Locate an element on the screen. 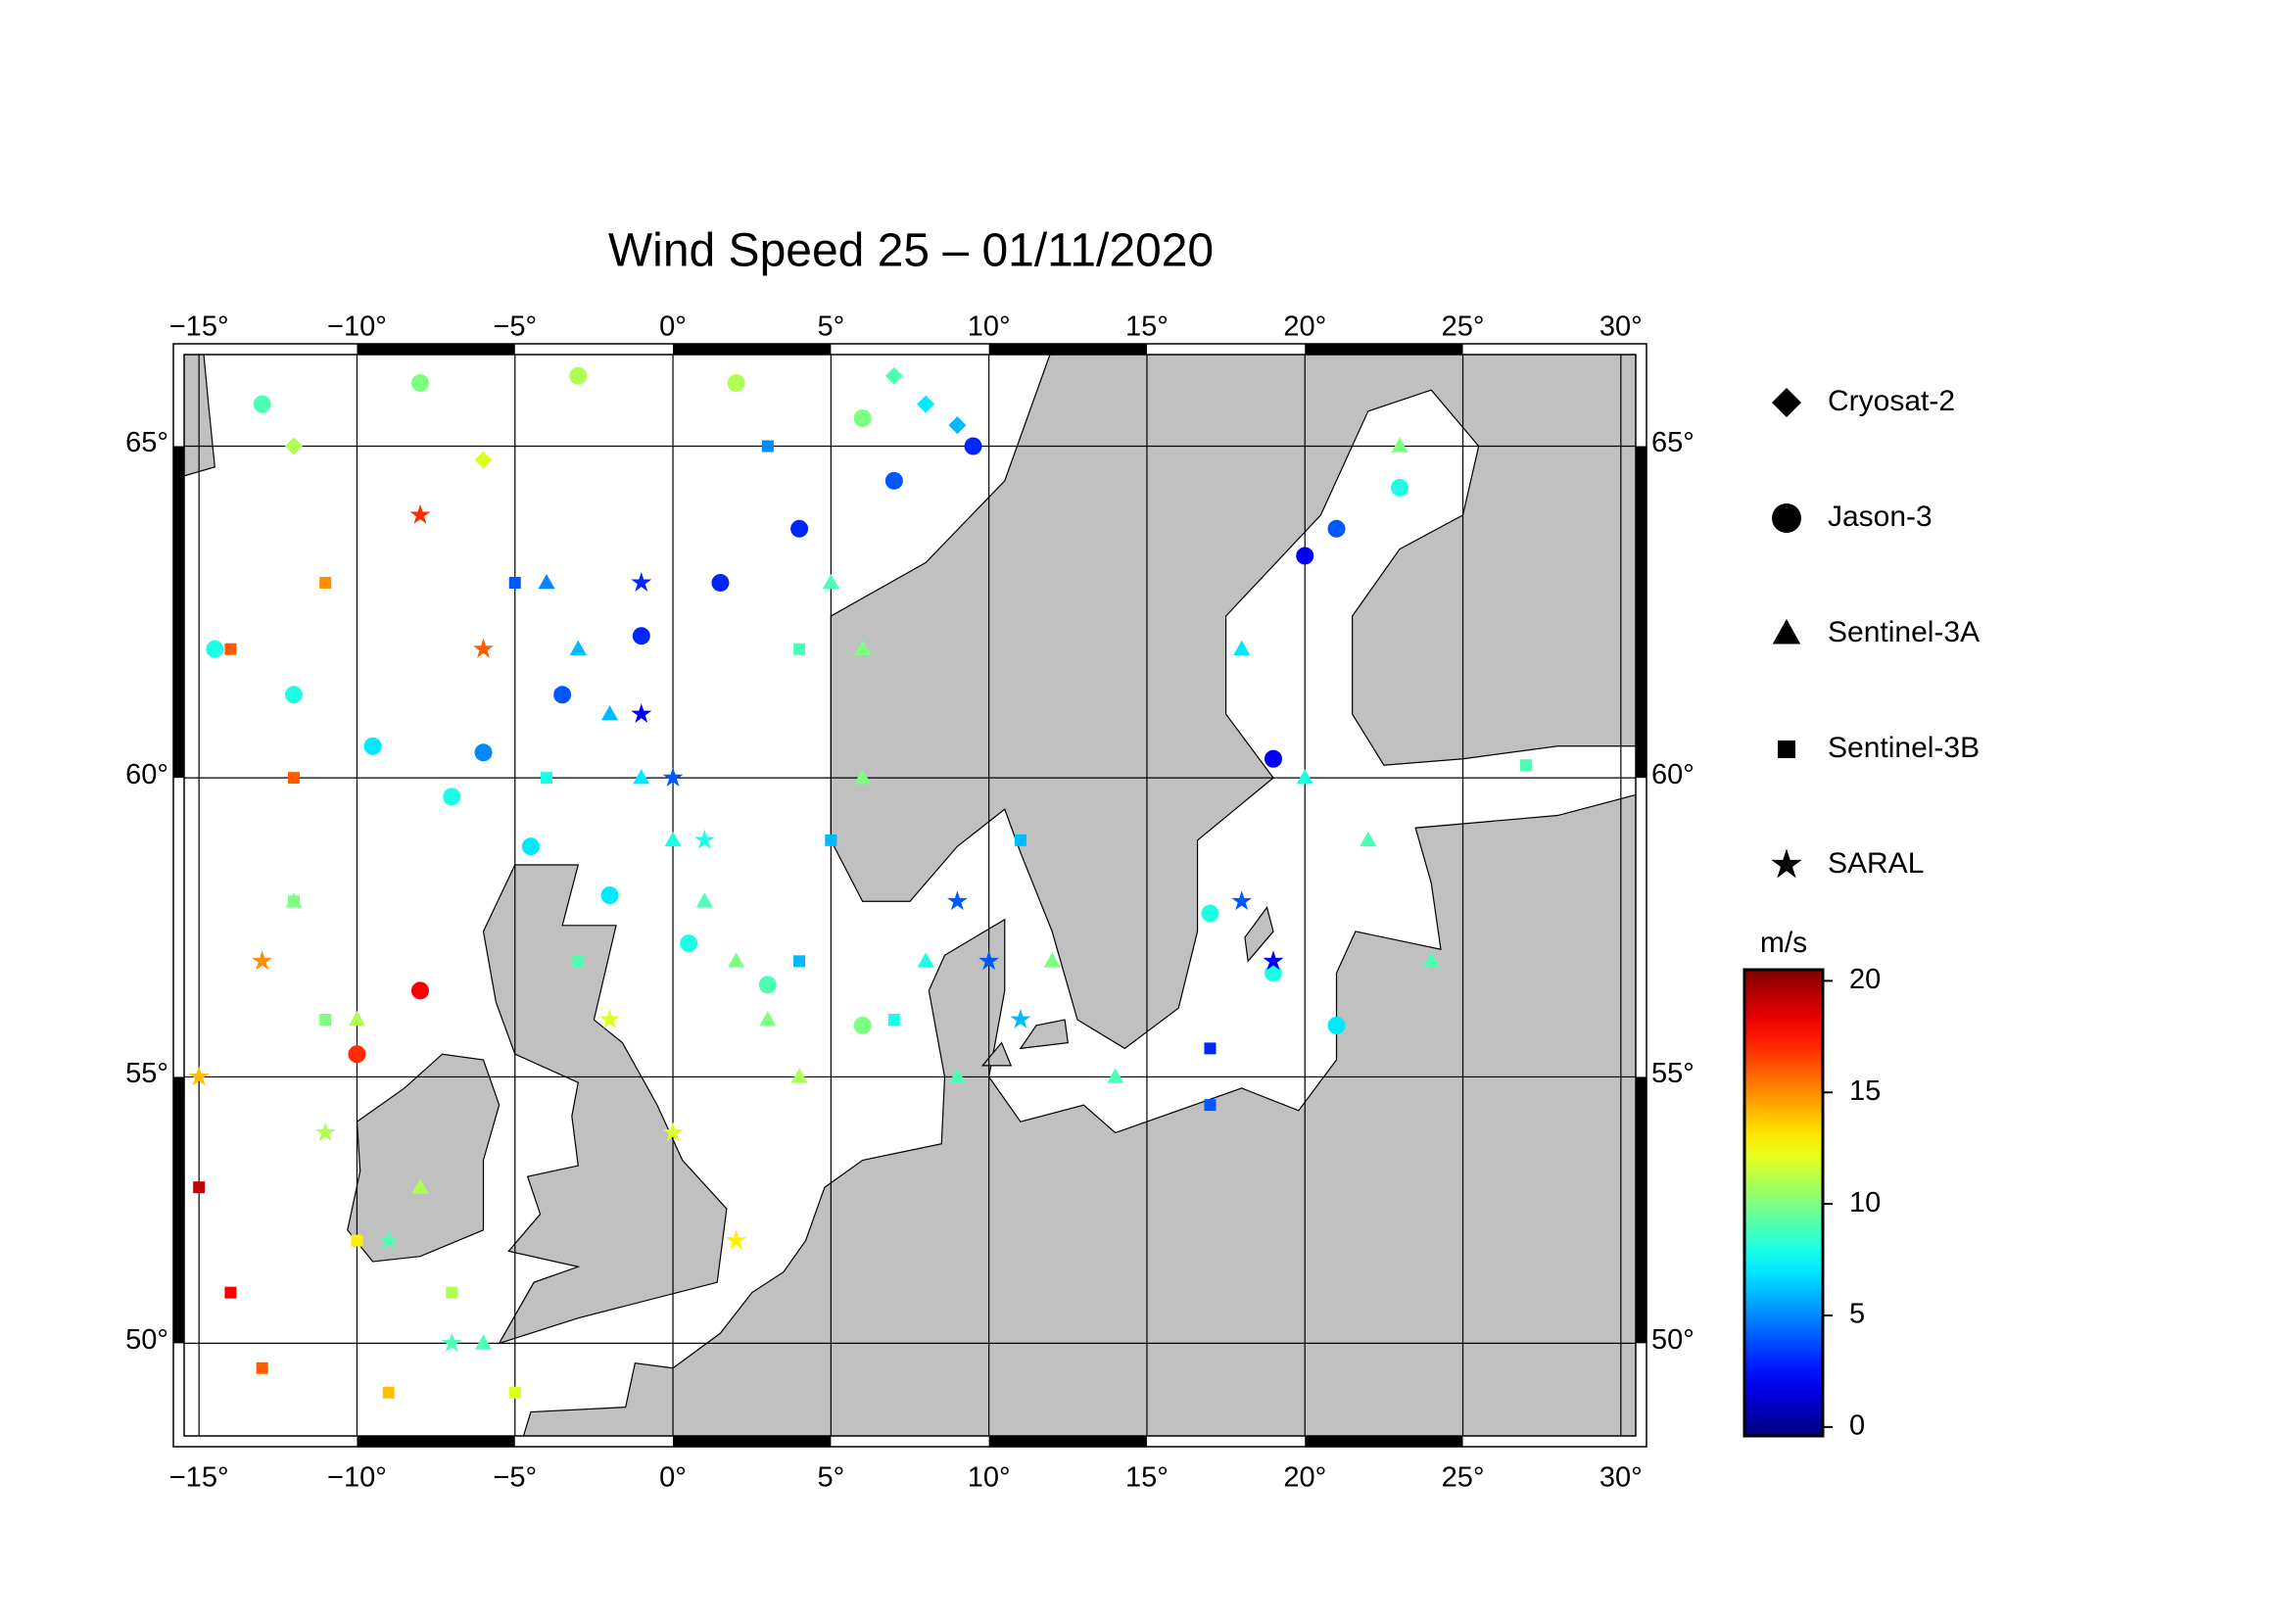  y-tick-label: 50° is located at coordinates (1672, 1340).